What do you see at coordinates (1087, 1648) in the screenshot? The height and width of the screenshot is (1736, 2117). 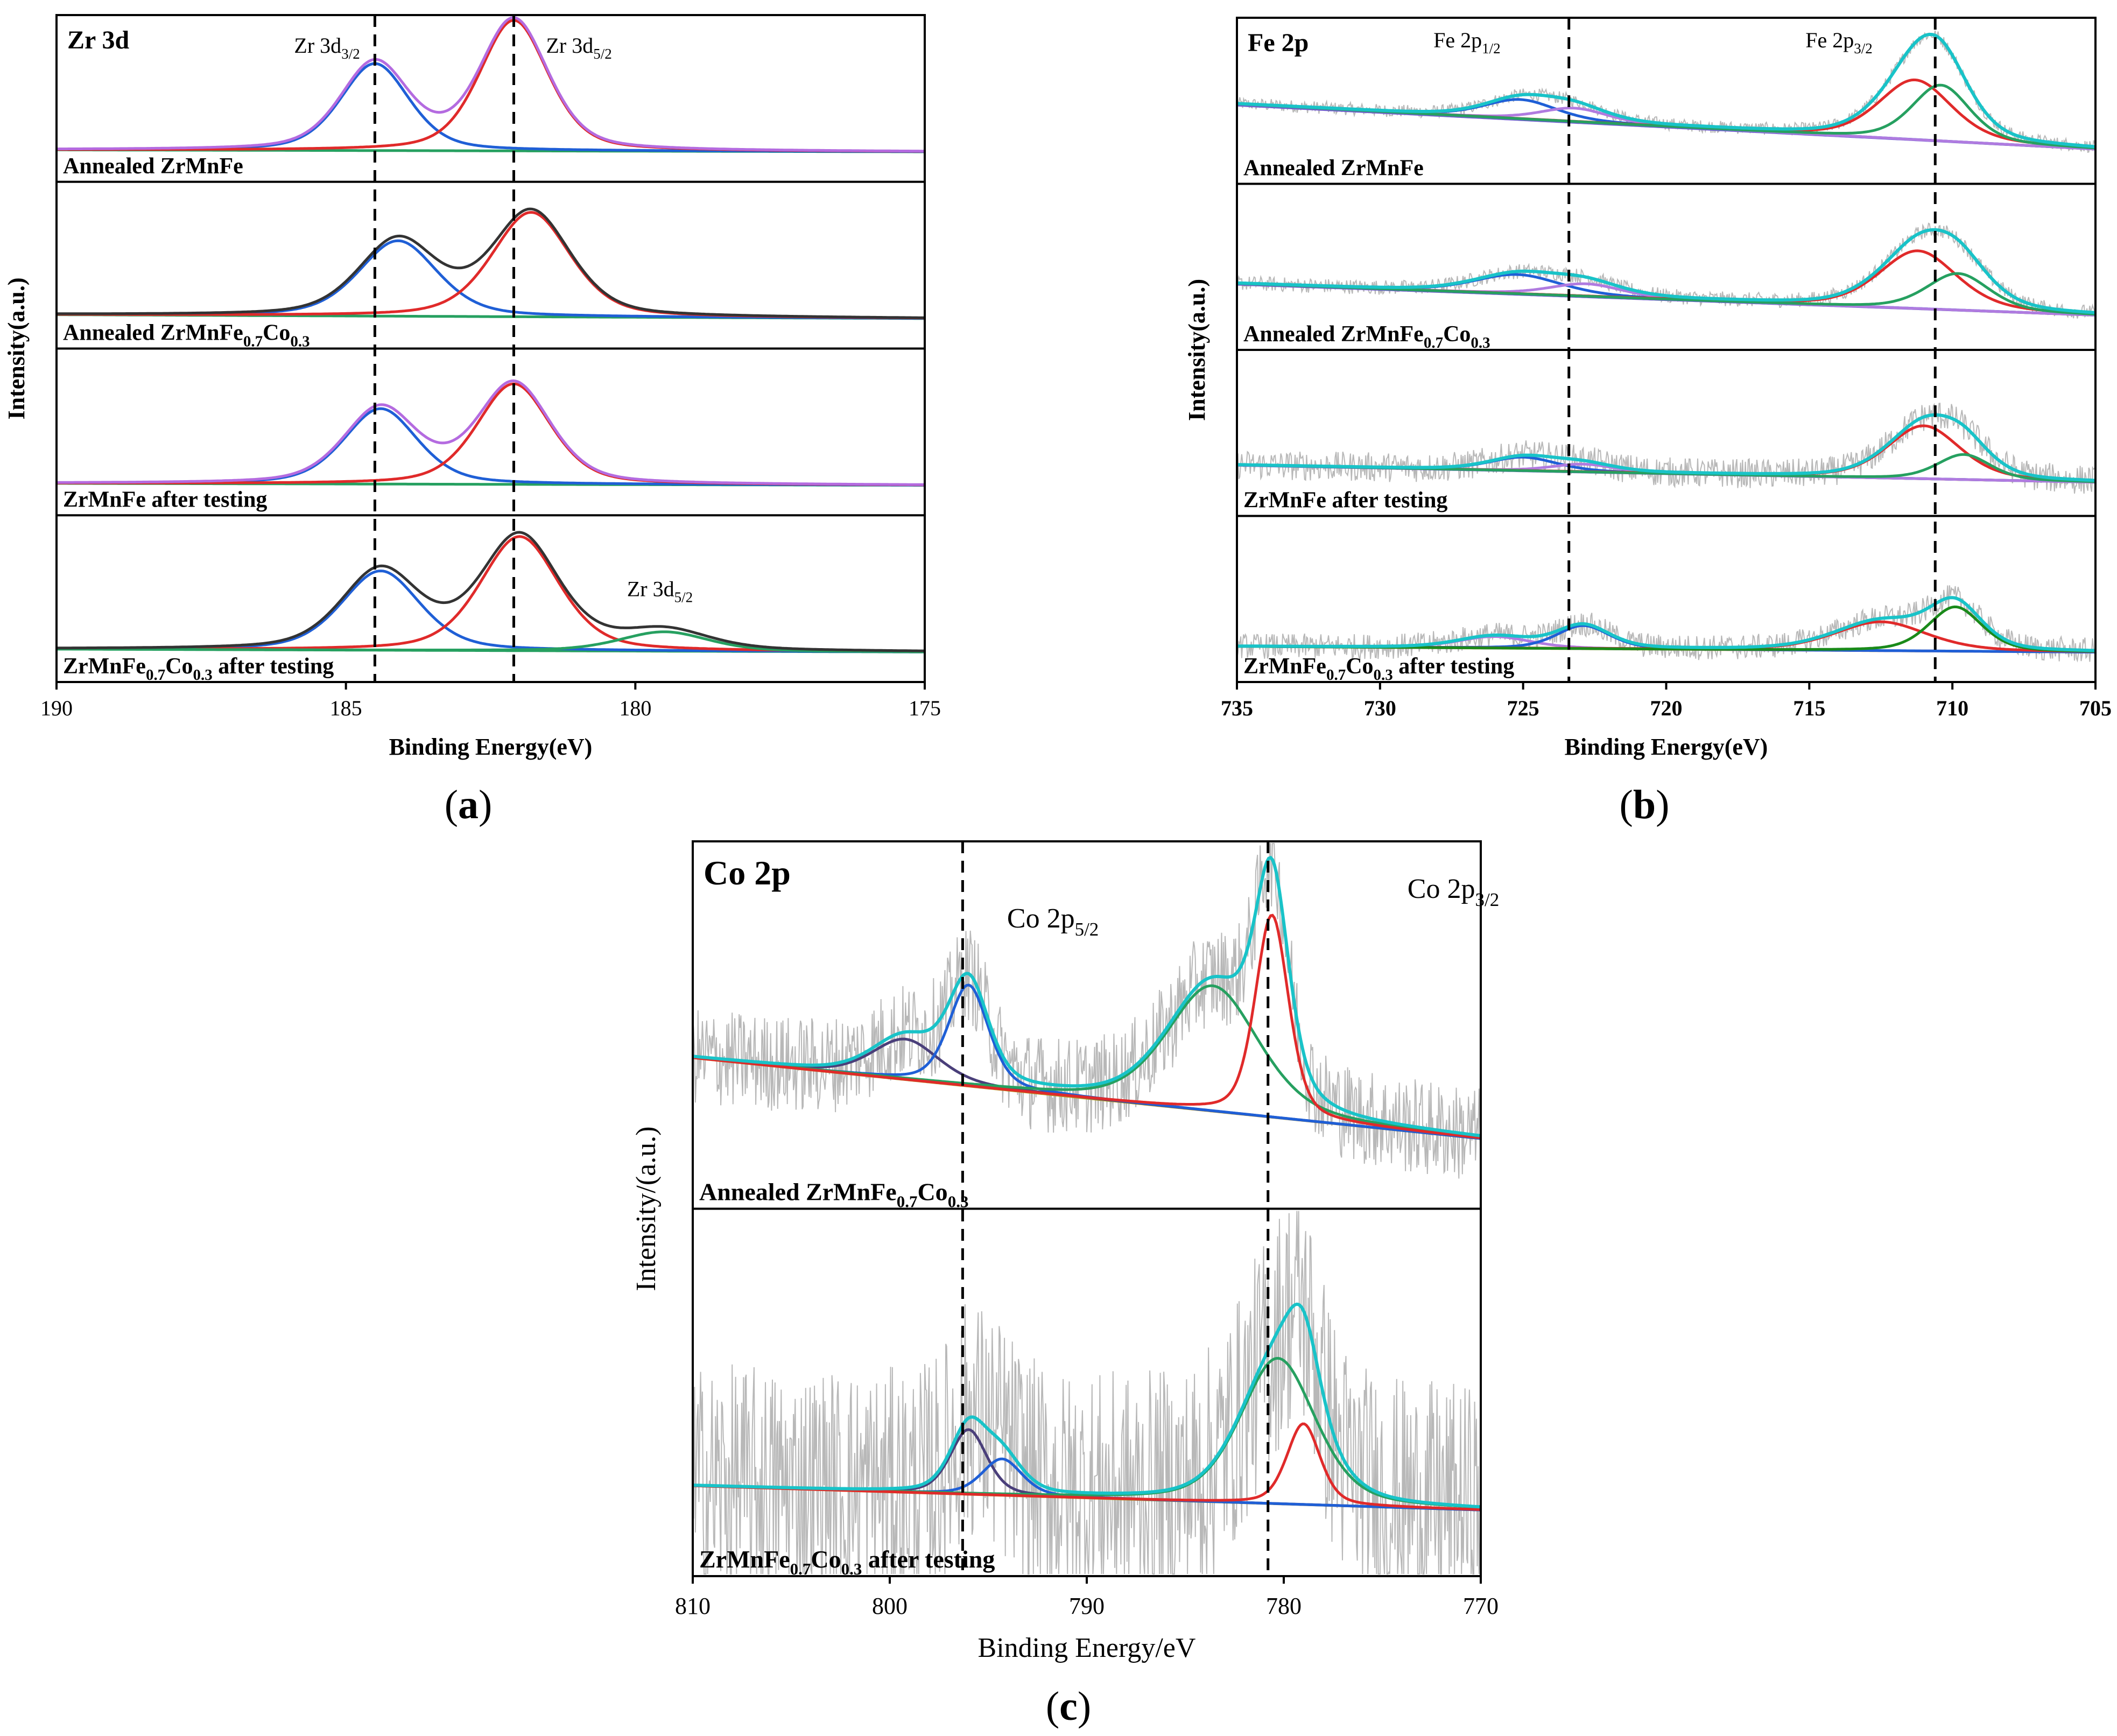 I see `x-axis-label: Binding Energy/eV` at bounding box center [1087, 1648].